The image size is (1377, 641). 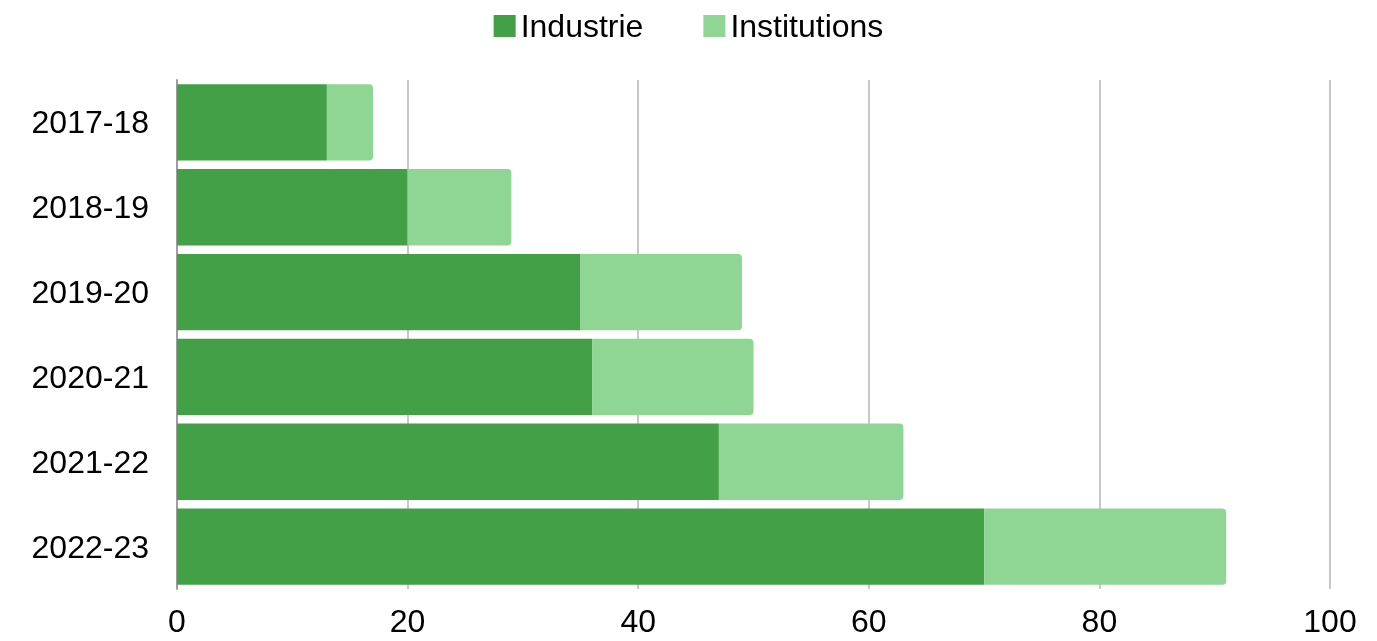 What do you see at coordinates (90, 546) in the screenshot?
I see `y-tick-label: 2022-23` at bounding box center [90, 546].